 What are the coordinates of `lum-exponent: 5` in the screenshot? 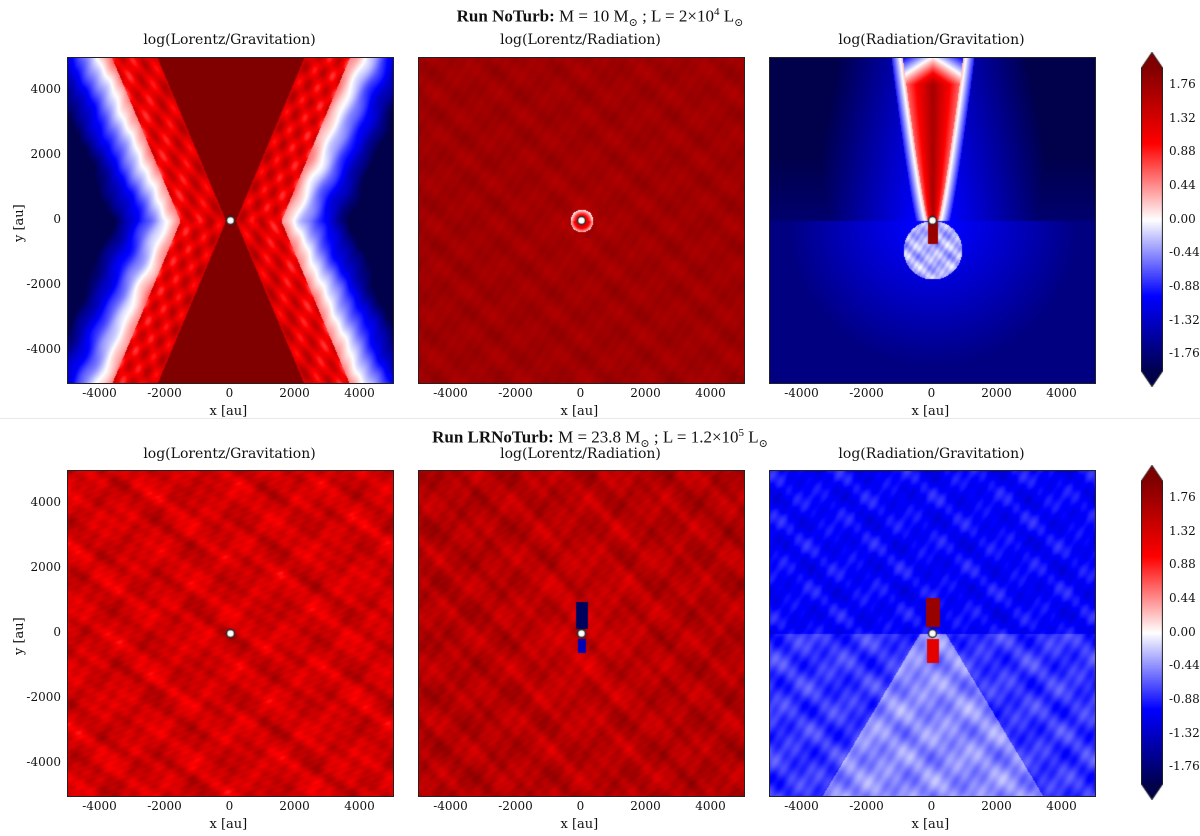 It's located at (741, 433).